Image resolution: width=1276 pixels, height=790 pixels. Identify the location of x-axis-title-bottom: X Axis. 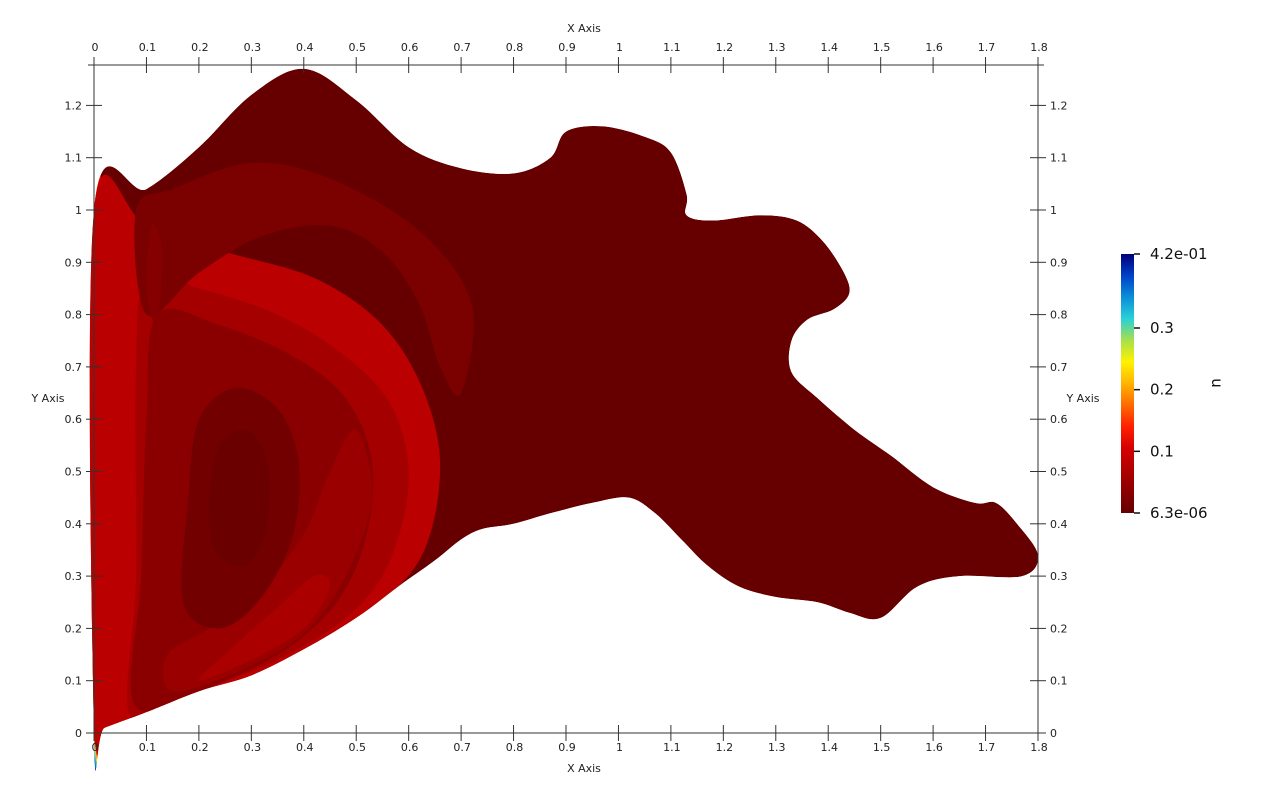
(584, 768).